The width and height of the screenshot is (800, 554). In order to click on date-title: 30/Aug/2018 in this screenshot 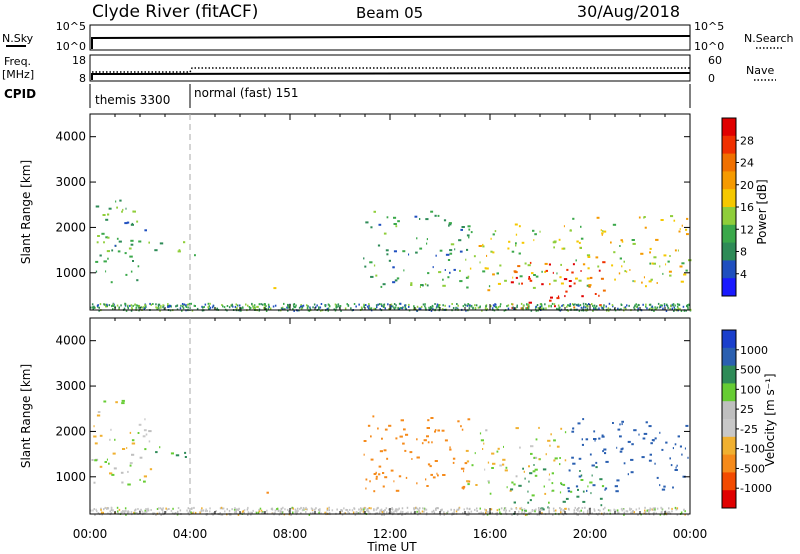, I will do `click(628, 11)`.